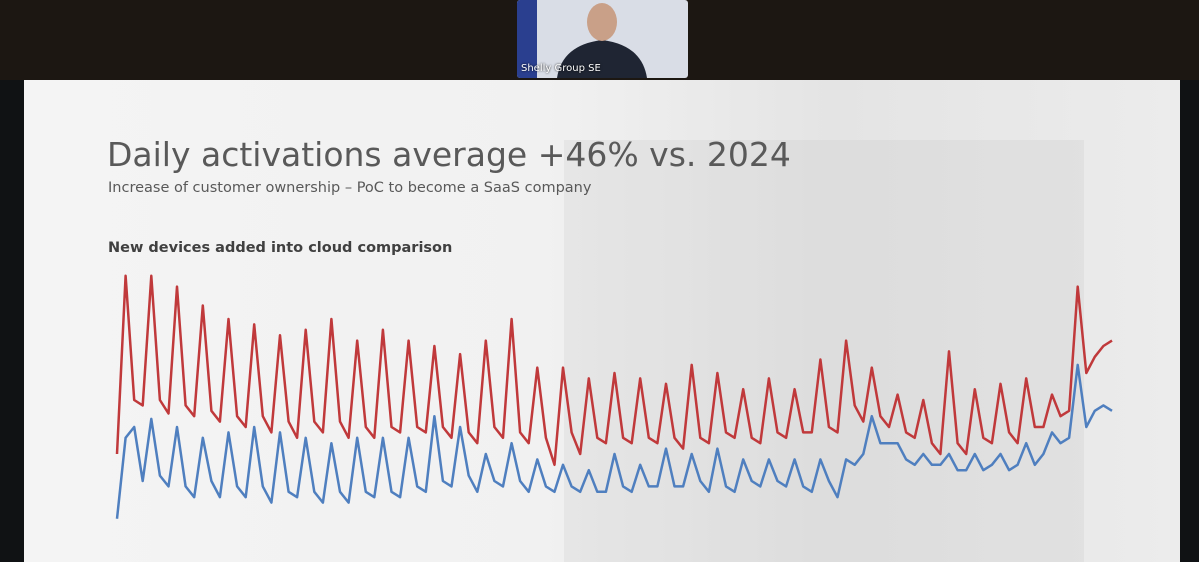 The height and width of the screenshot is (562, 1199). What do you see at coordinates (527, 39) in the screenshot?
I see `background-banner` at bounding box center [527, 39].